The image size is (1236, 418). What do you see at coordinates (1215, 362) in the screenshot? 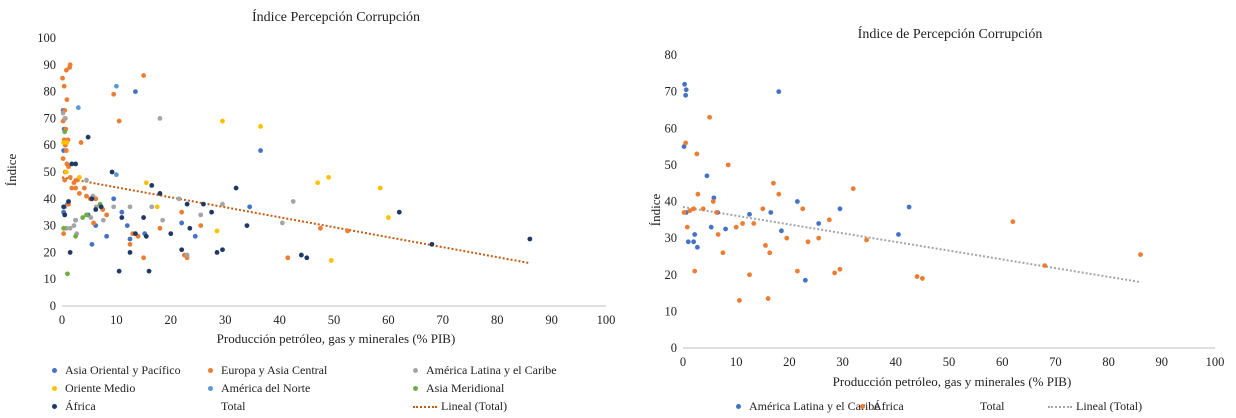
I see `x-tick-label: 100` at bounding box center [1215, 362].